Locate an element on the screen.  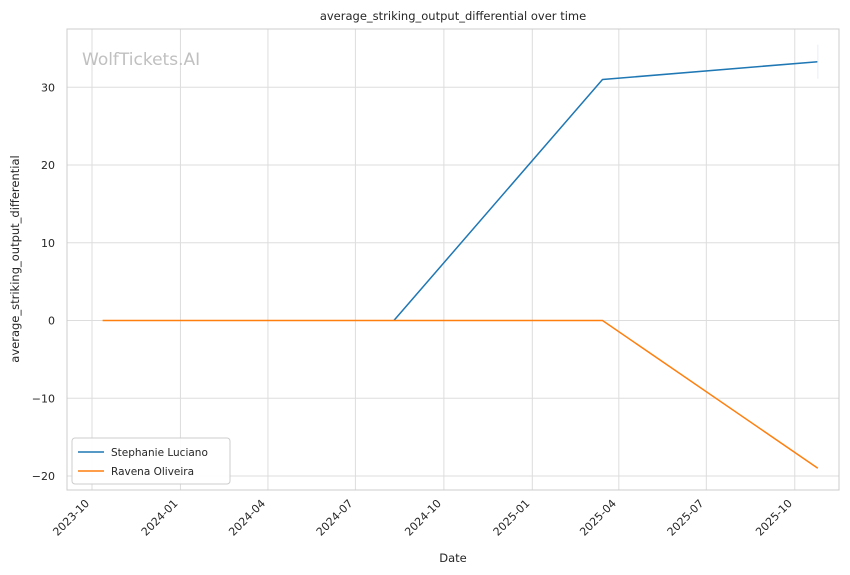
y-tick-label: 20 is located at coordinates (48, 165).